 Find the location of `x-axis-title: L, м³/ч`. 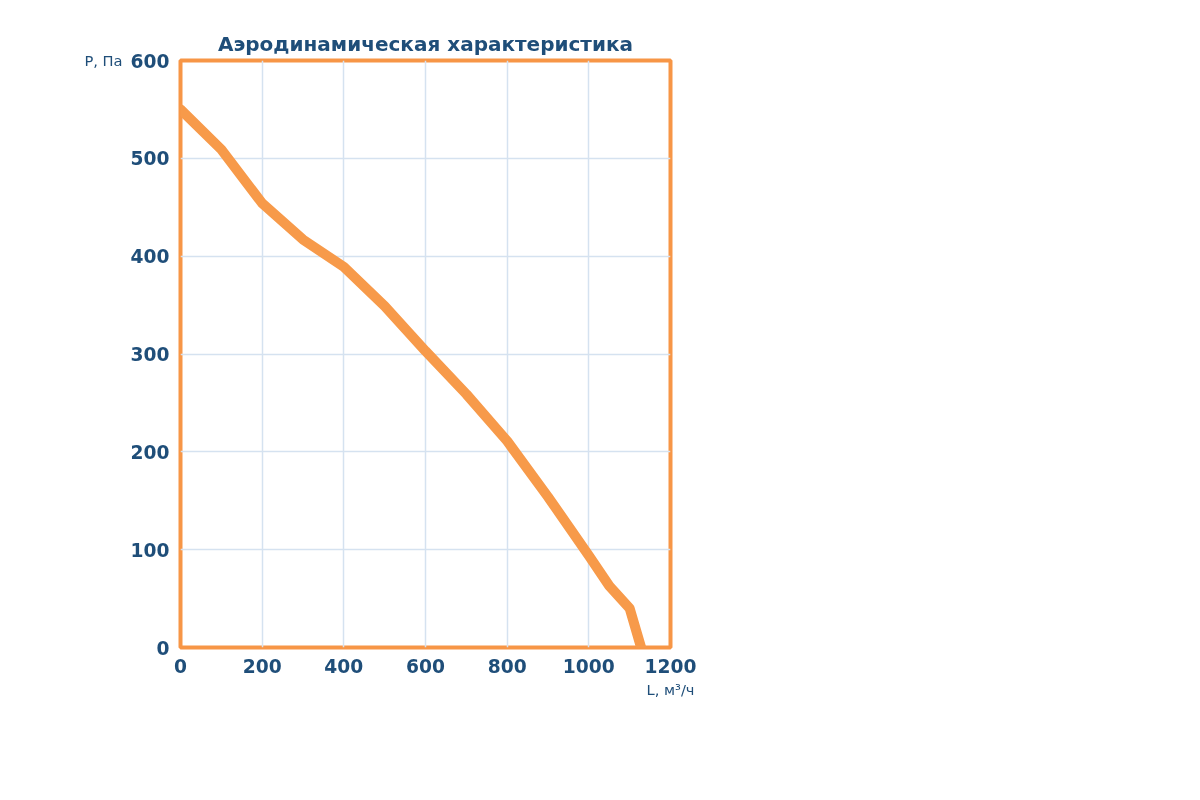

x-axis-title: L, м³/ч is located at coordinates (670, 689).